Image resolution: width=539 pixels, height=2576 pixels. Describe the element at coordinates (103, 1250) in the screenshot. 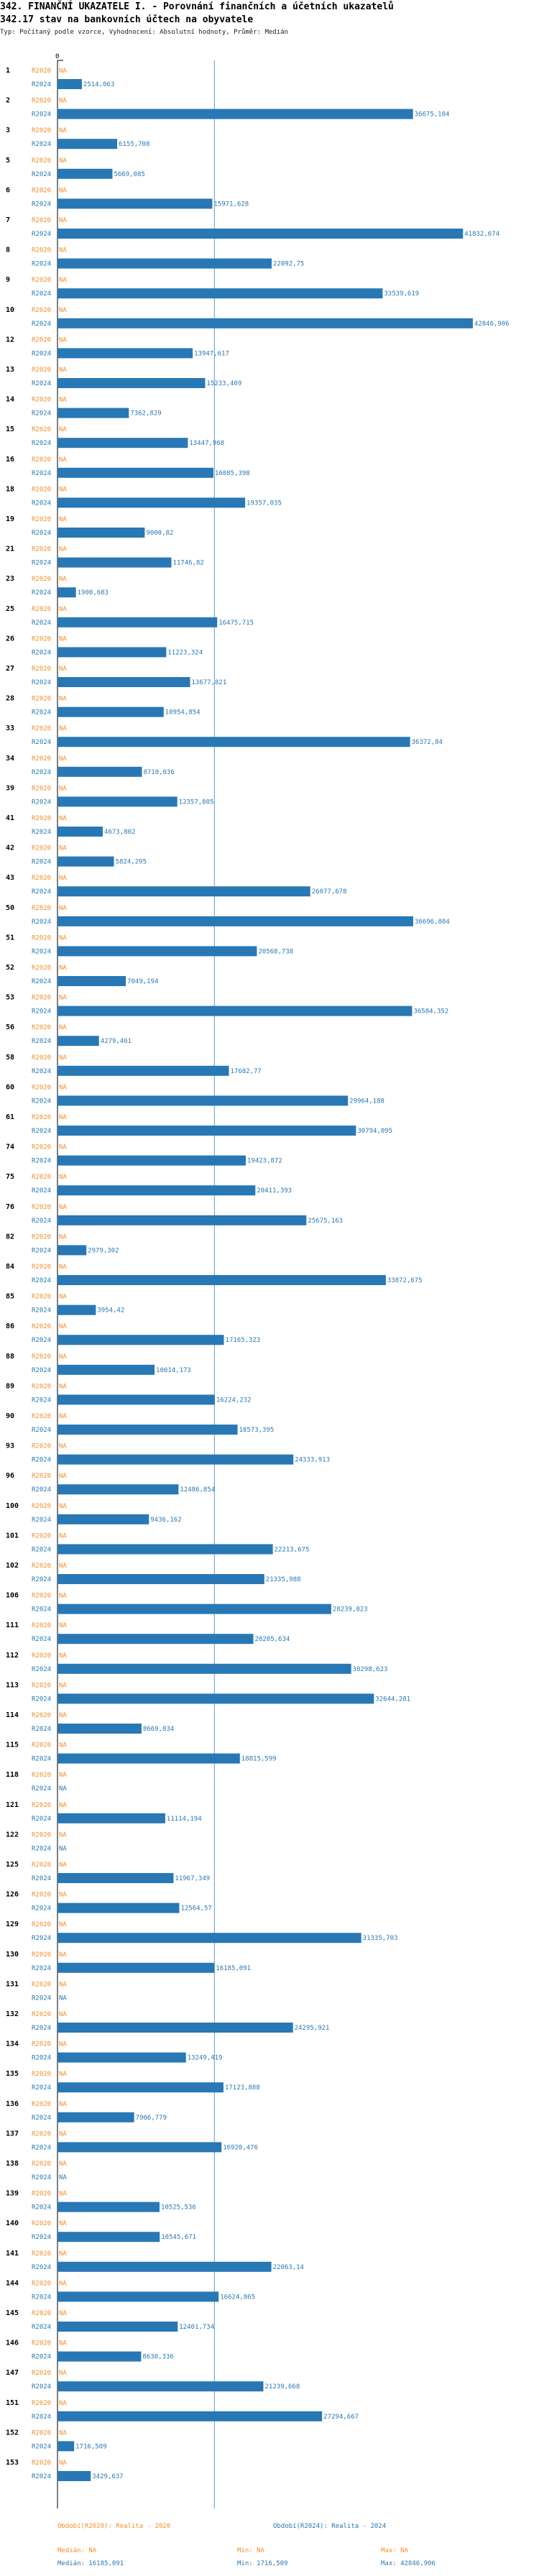

I see `value-label-2024: 2979,302` at that location.